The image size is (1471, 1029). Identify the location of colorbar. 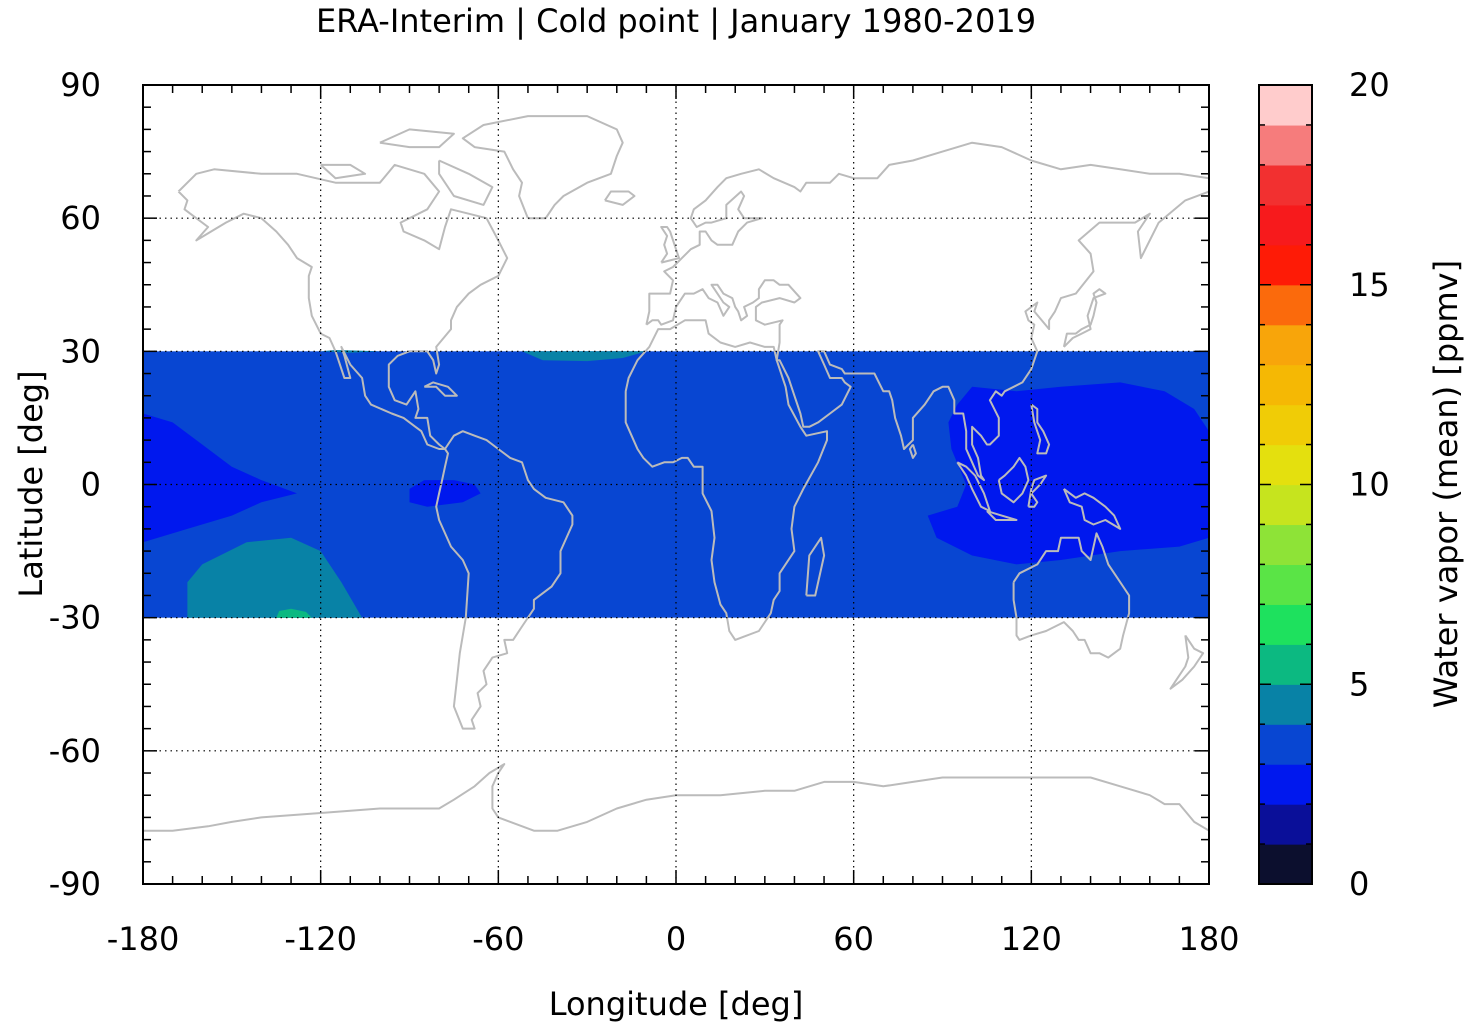
(1285, 484).